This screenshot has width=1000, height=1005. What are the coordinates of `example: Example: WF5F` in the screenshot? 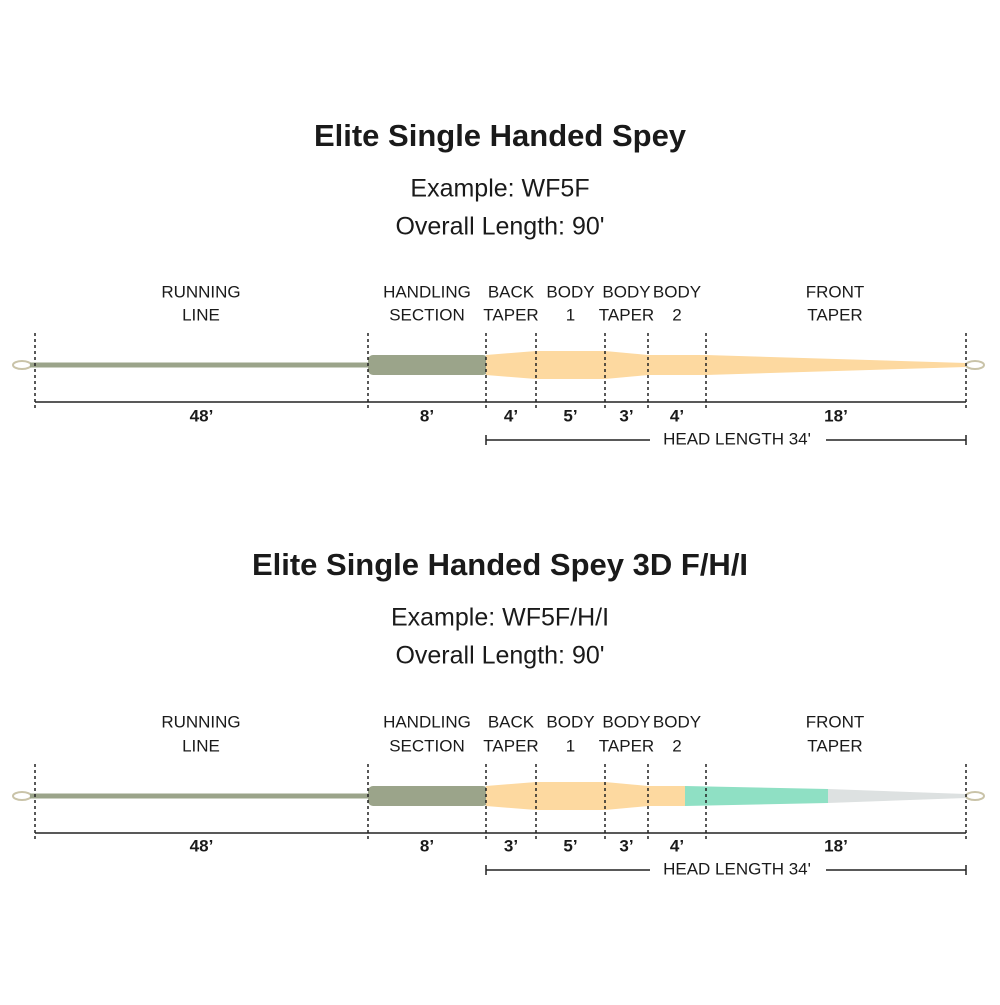 It's located at (499, 189).